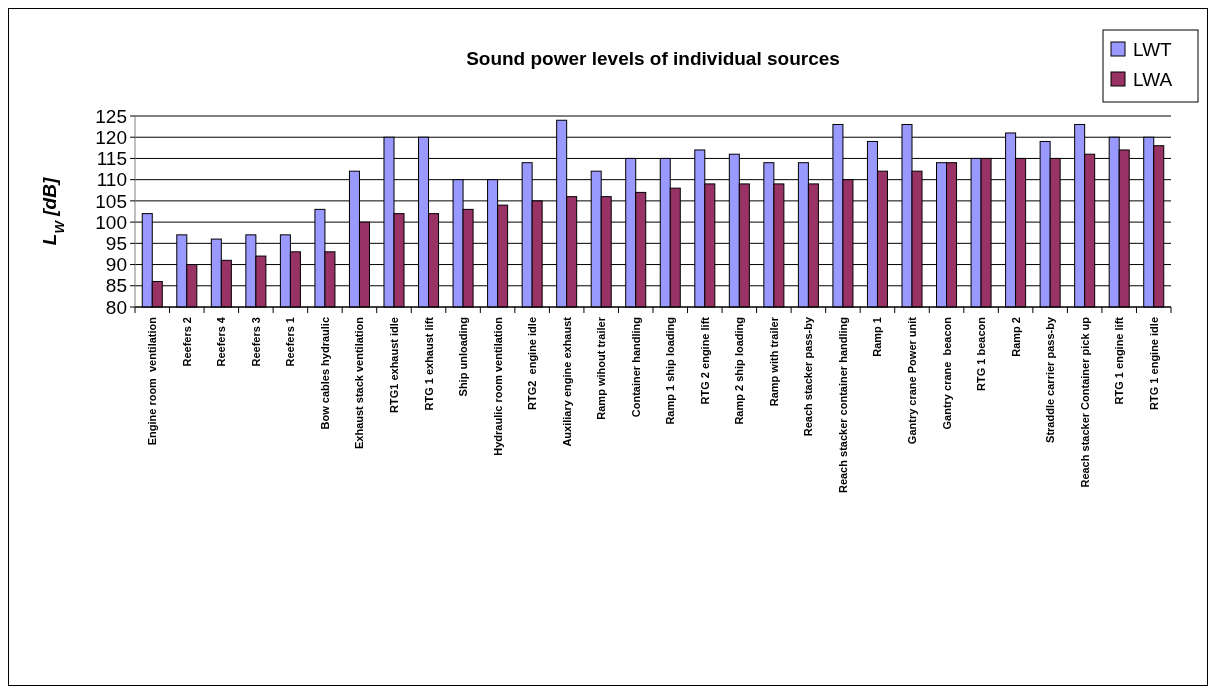  What do you see at coordinates (1153, 79) in the screenshot?
I see `legend-label: LWA` at bounding box center [1153, 79].